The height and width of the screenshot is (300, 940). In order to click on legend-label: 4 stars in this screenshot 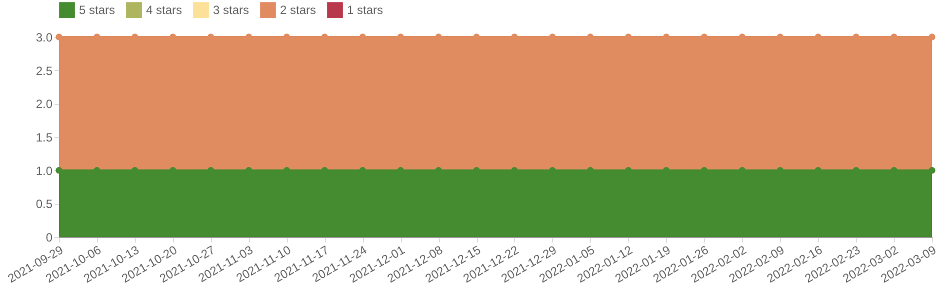, I will do `click(164, 10)`.